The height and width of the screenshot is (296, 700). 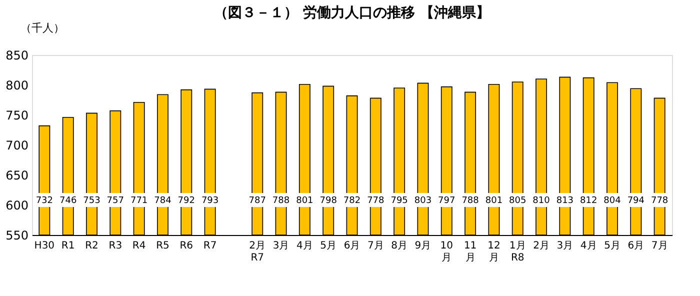 What do you see at coordinates (17, 115) in the screenshot?
I see `y-tick-label: 750` at bounding box center [17, 115].